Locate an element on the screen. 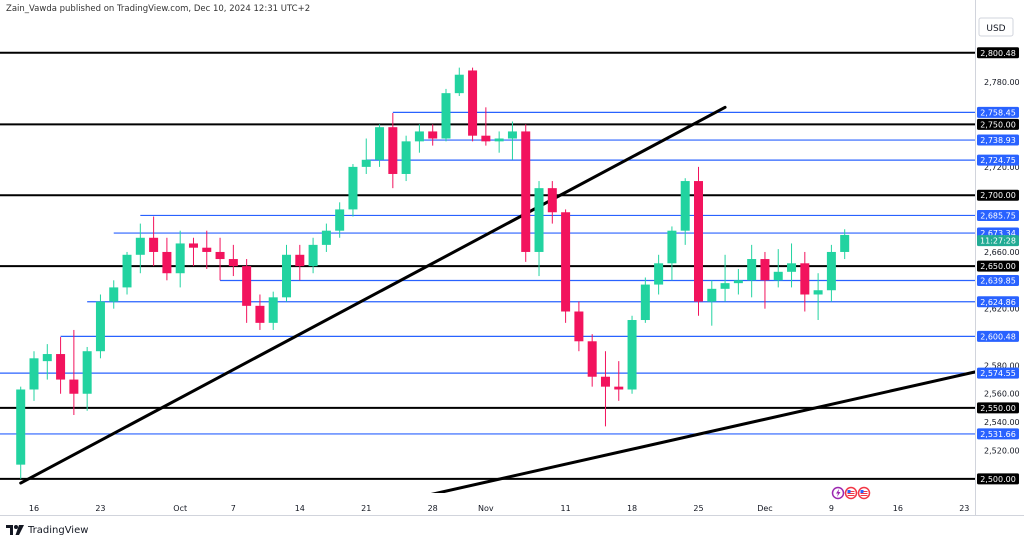 This screenshot has width=1024, height=540. price-tag-2,574.55: 2,574.55 is located at coordinates (998, 373).